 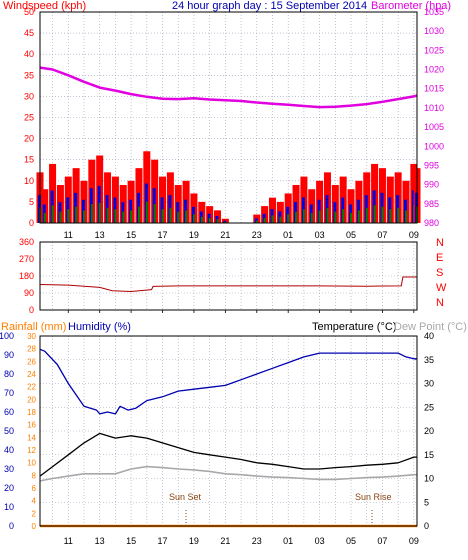 What do you see at coordinates (29, 293) in the screenshot?
I see `direction-tick-label: 90` at bounding box center [29, 293].